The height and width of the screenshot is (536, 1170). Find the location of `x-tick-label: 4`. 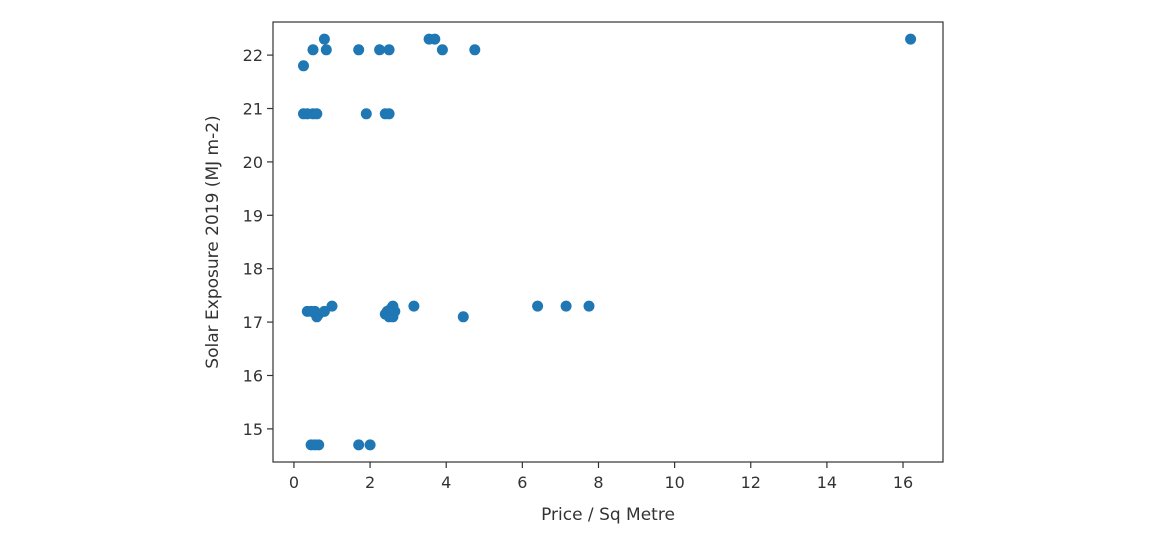

x-tick-label: 4 is located at coordinates (446, 482).